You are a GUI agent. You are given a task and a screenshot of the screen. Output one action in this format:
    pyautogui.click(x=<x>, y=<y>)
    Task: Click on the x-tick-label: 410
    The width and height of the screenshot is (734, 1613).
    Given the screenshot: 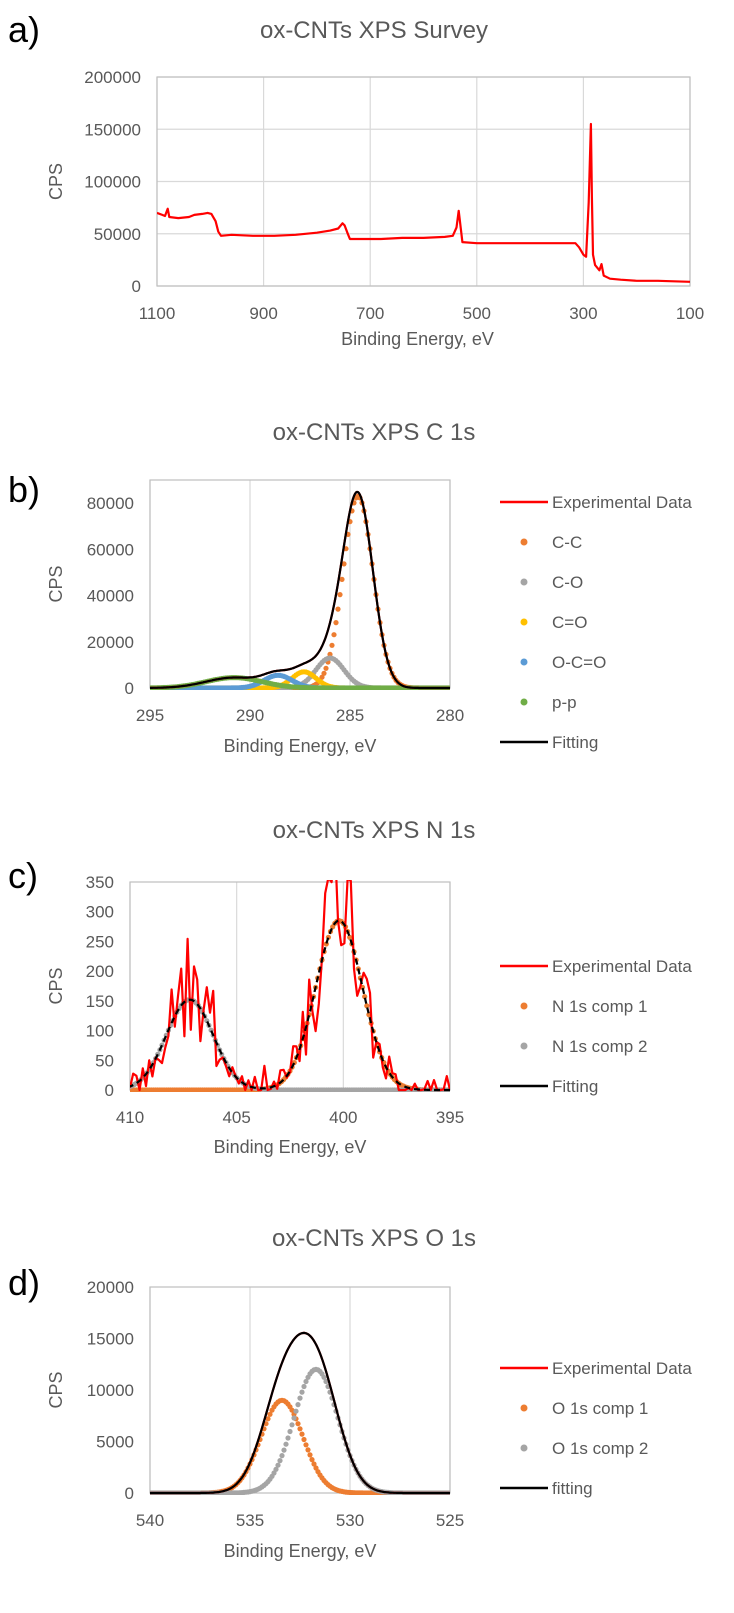 What is the action you would take?
    pyautogui.click(x=130, y=1117)
    